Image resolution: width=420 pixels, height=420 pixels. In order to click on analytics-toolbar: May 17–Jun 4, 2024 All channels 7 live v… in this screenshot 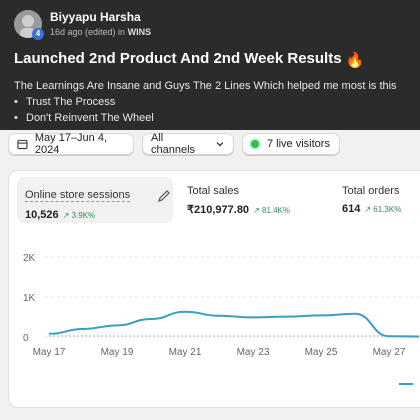, I will do `click(210, 147)`.